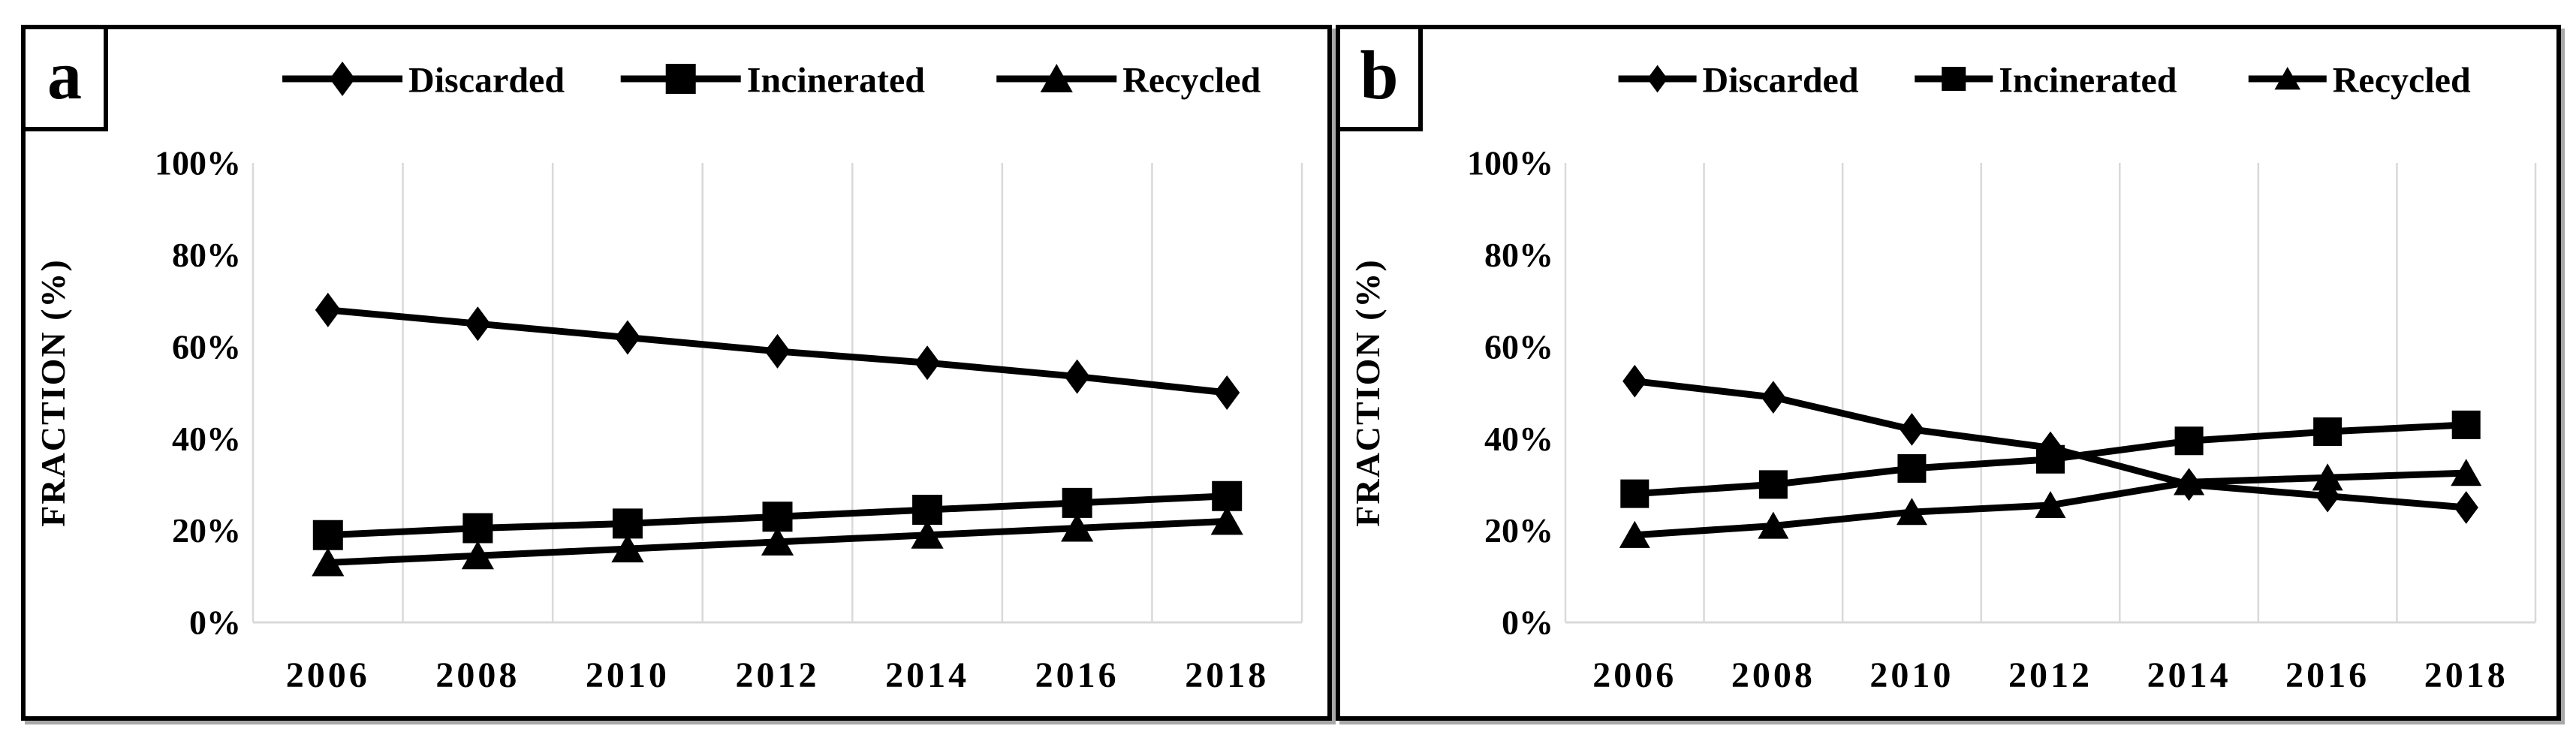 The height and width of the screenshot is (750, 2576). I want to click on panel-b-label-box: b, so click(1379, 78).